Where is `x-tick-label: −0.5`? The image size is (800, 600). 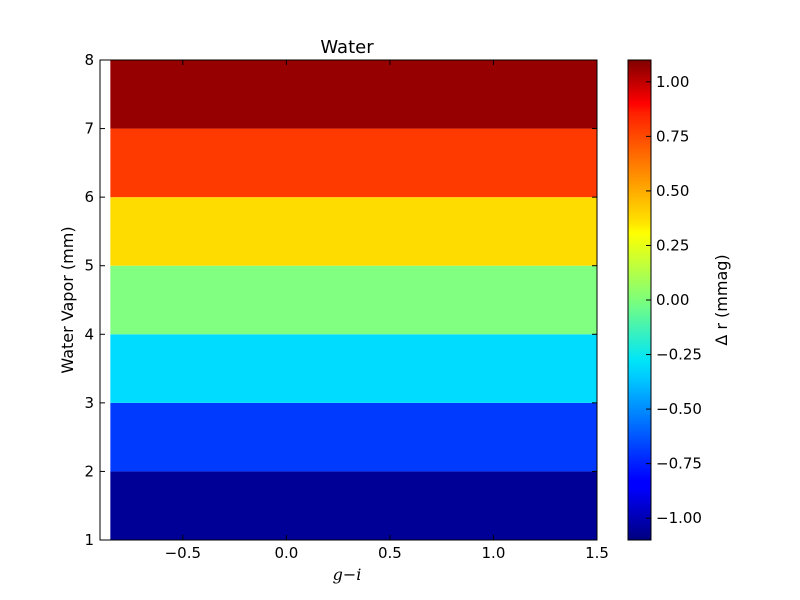
x-tick-label: −0.5 is located at coordinates (183, 553).